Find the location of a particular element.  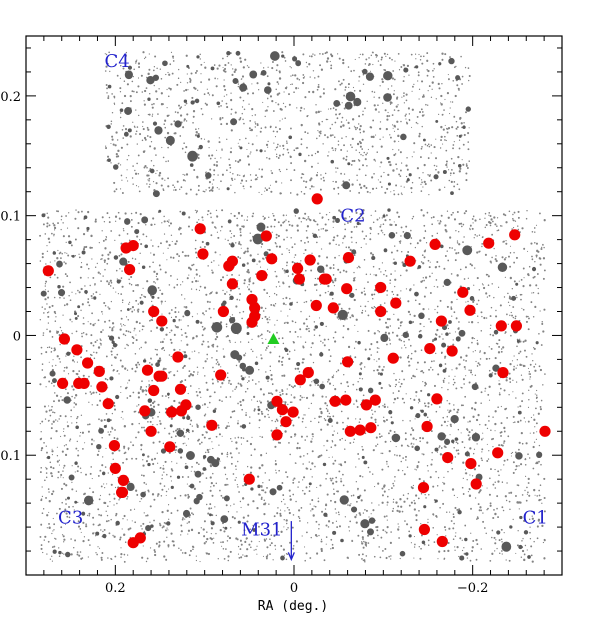

center-triangle-marker is located at coordinates (273, 339).